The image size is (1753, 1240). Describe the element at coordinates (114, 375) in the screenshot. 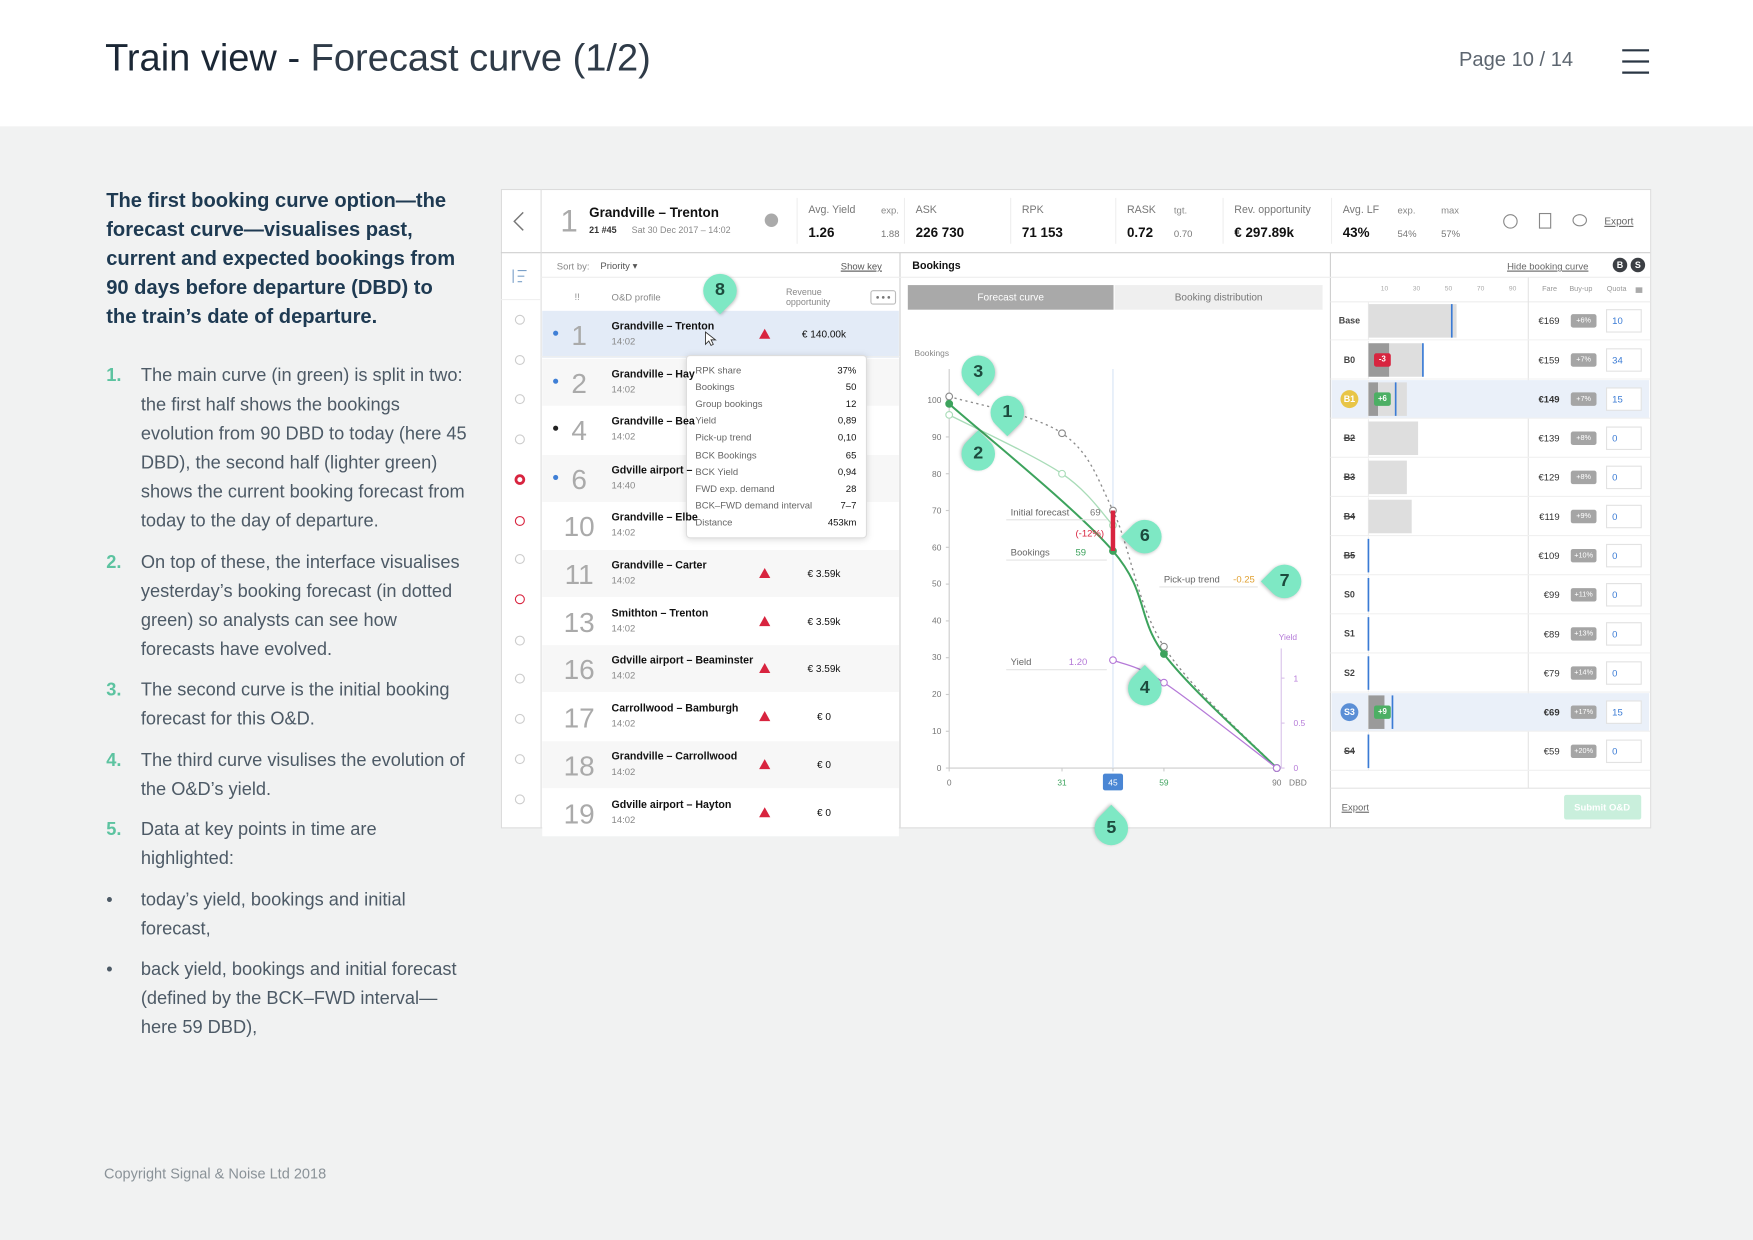

I see `note-marker: 1.` at that location.